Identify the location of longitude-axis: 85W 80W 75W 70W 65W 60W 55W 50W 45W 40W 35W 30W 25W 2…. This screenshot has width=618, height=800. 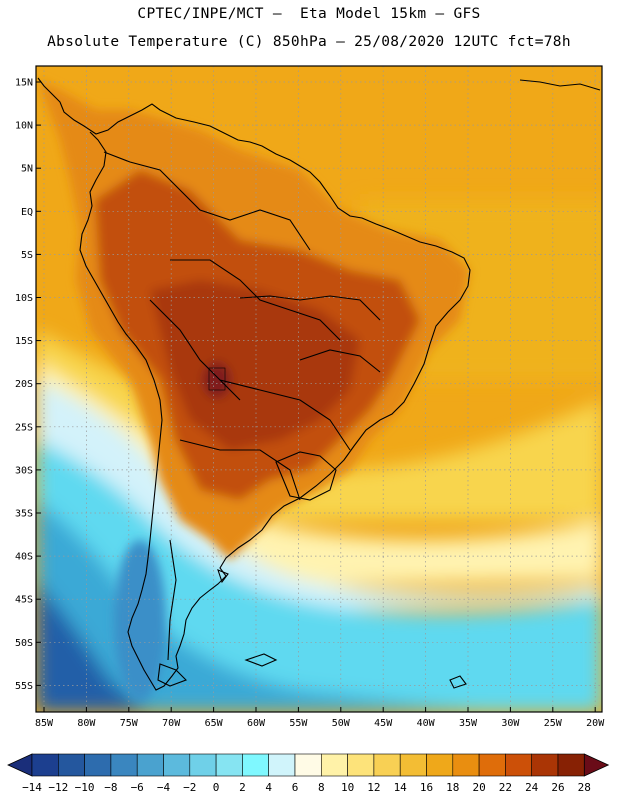
(320, 718).